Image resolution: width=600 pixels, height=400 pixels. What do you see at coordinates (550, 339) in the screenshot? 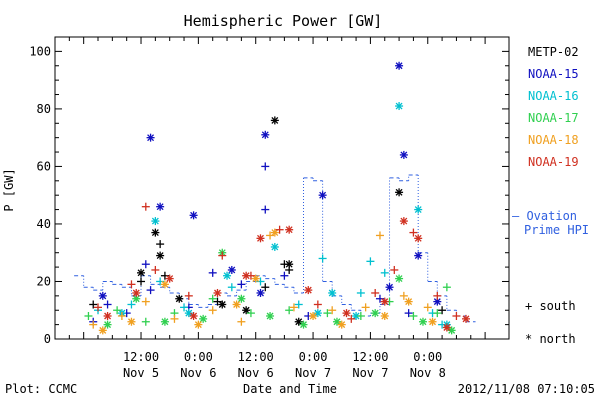
I see `legend-north-marker: * north` at bounding box center [550, 339].